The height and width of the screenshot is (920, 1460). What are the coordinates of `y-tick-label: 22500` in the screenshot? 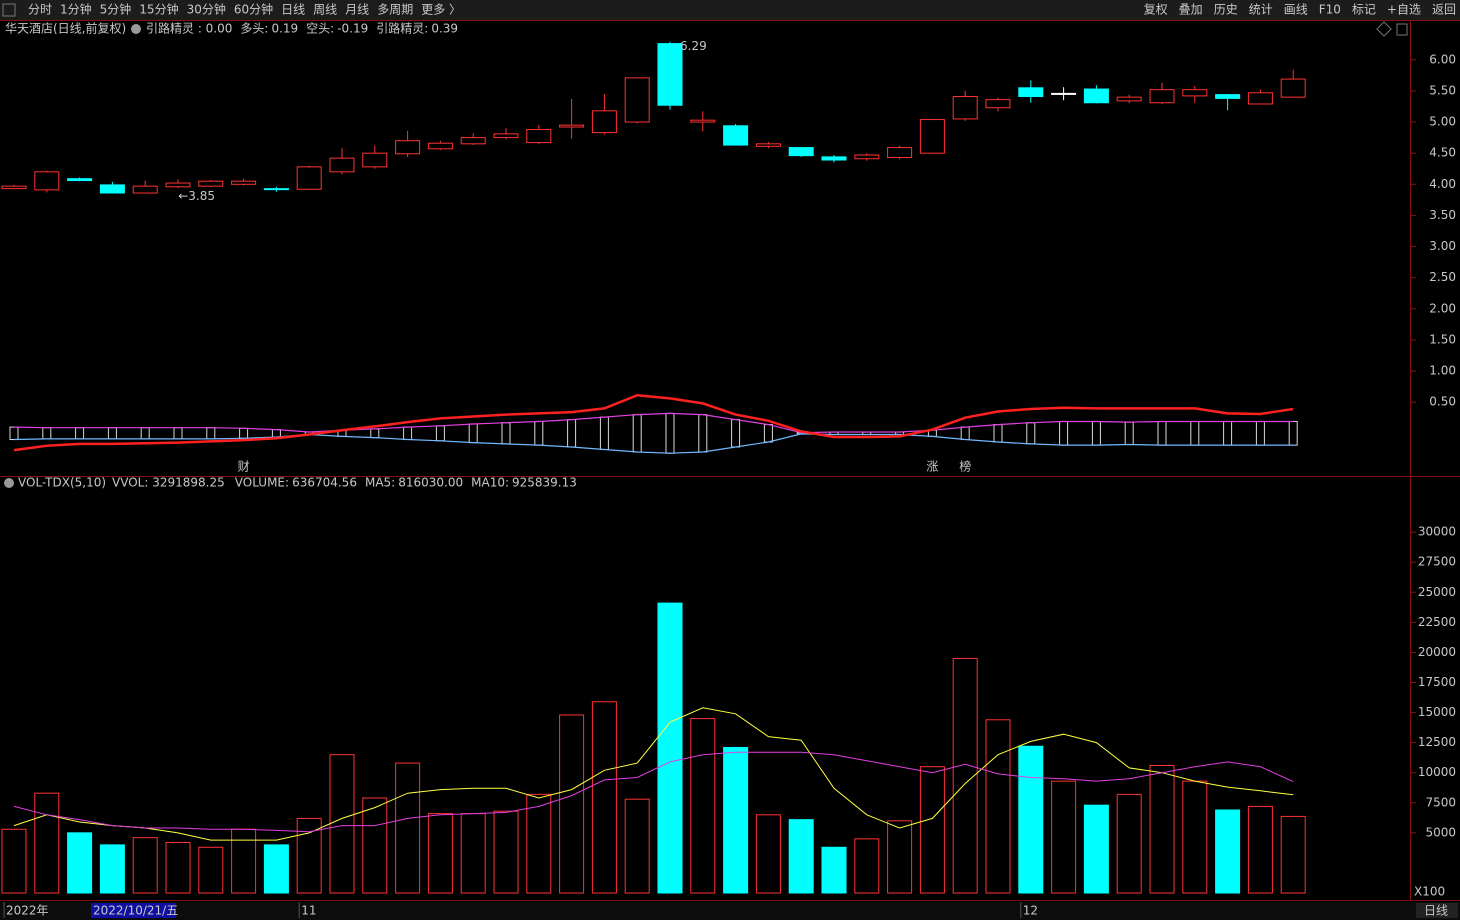 It's located at (1437, 622).